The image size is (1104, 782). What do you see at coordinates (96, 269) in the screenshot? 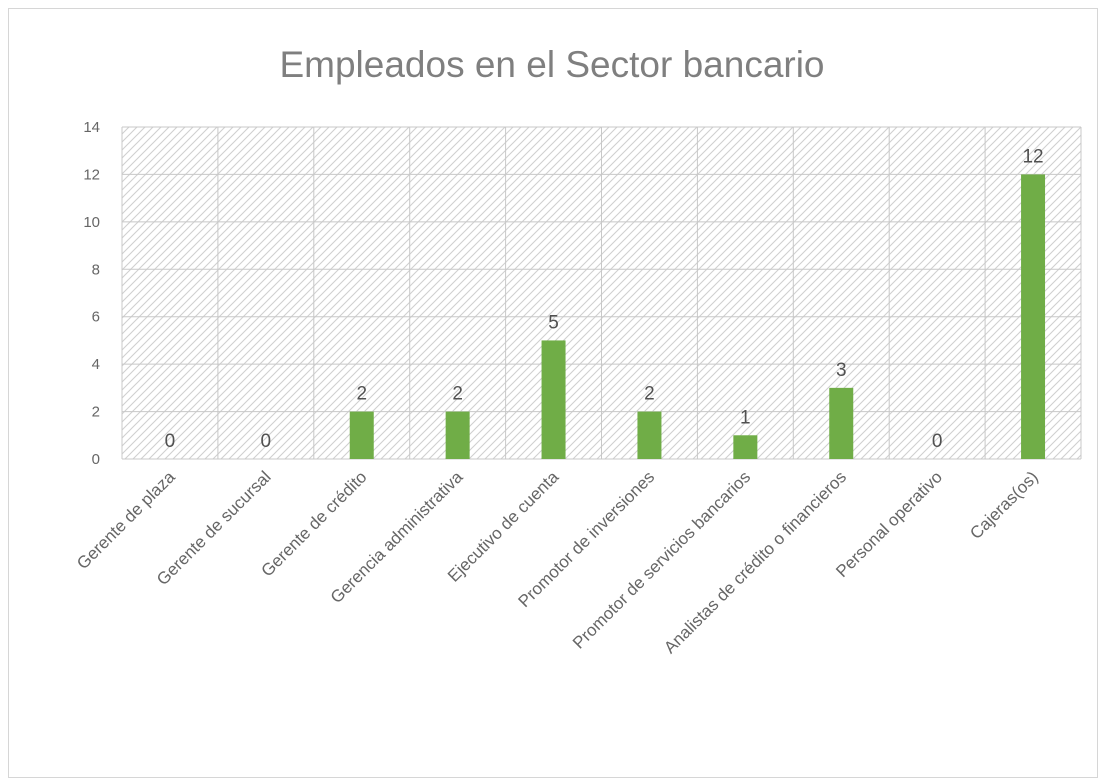
I see `y-tick-label: 8` at bounding box center [96, 269].